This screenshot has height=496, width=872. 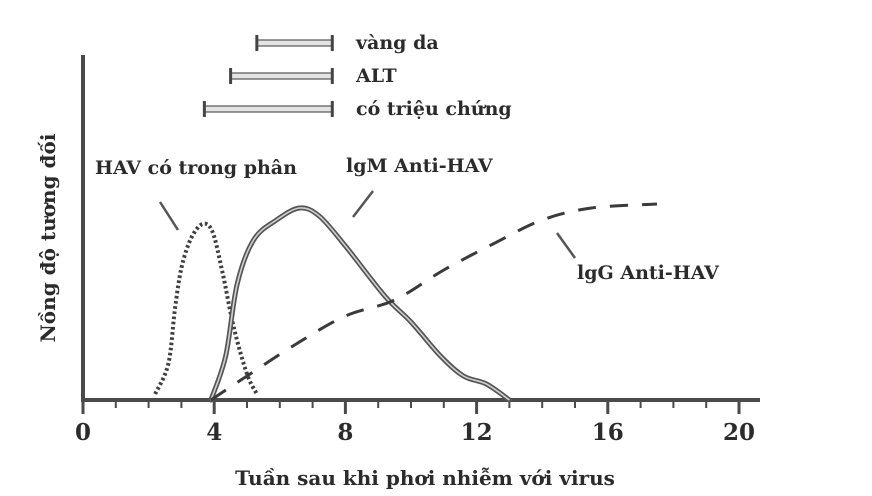 I want to click on x-tick-labels: 0 4 8 12 16 20, so click(x=415, y=432).